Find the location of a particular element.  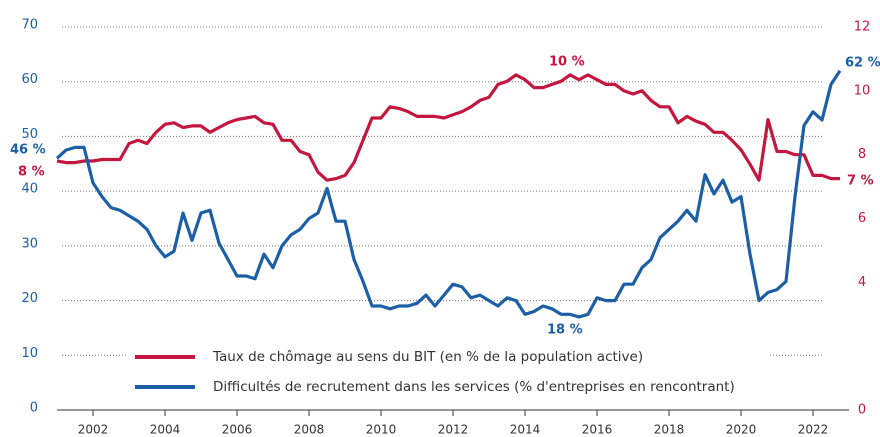

y2-tick-label: 12 is located at coordinates (862, 27).